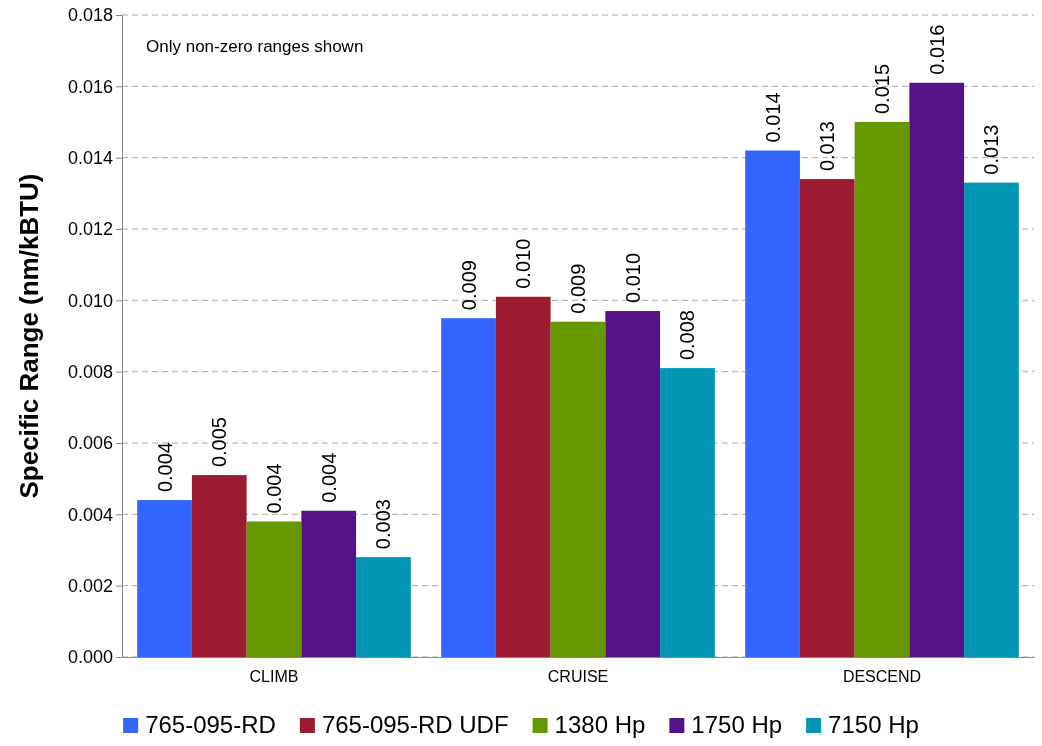 The width and height of the screenshot is (1042, 746). What do you see at coordinates (29, 336) in the screenshot?
I see `y-axis-title: Specific Range (nm/kBTU)` at bounding box center [29, 336].